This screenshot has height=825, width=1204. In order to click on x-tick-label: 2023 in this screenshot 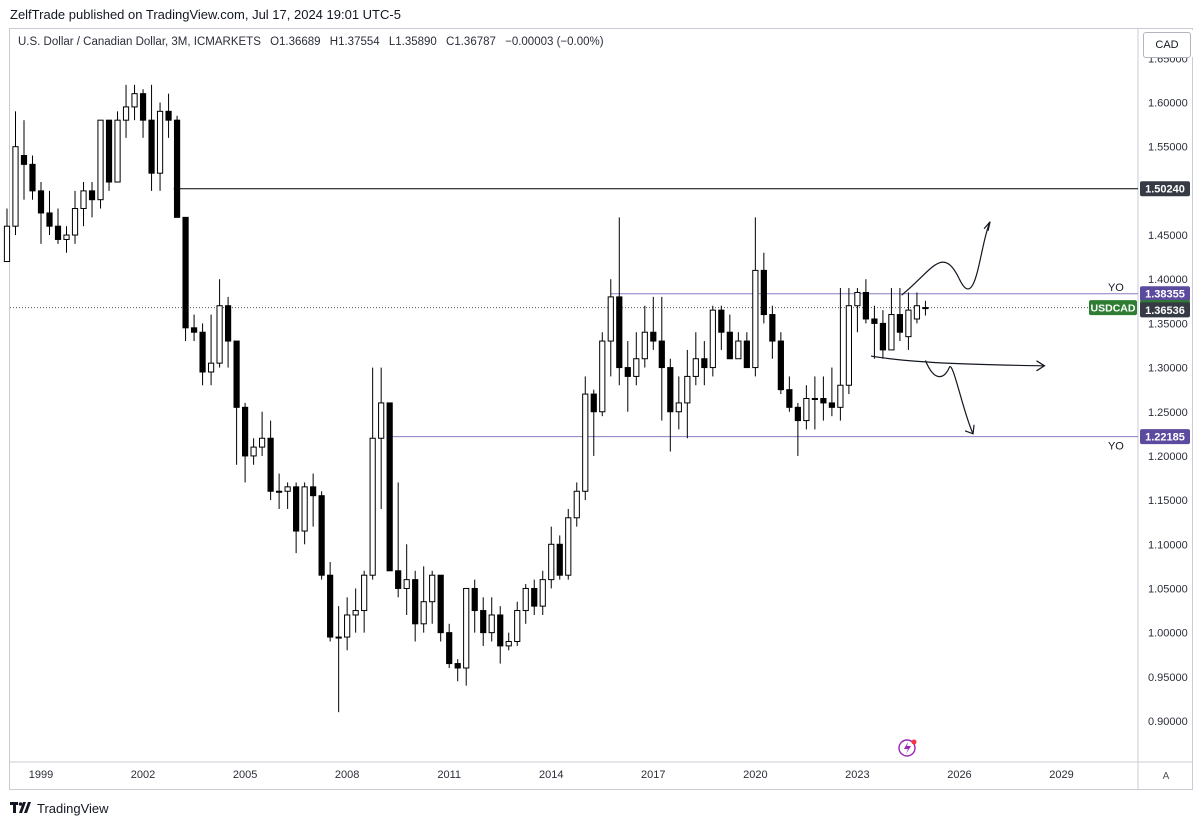, I will do `click(857, 775)`.